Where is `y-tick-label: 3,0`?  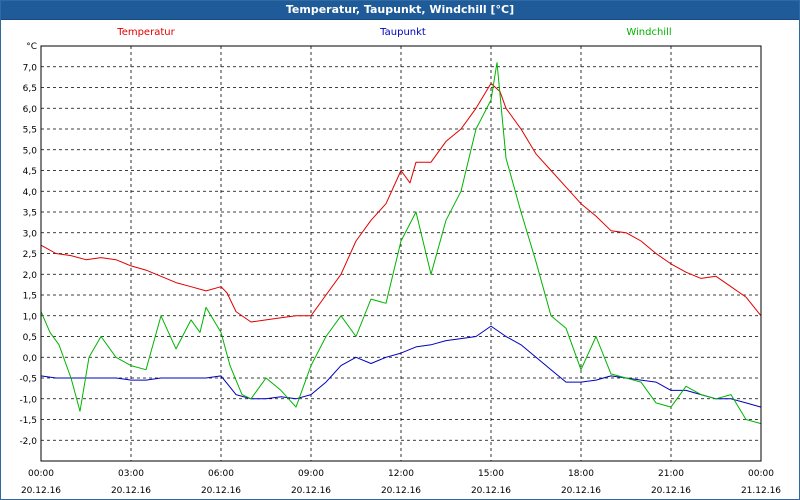
y-tick-label: 3,0 is located at coordinates (30, 234).